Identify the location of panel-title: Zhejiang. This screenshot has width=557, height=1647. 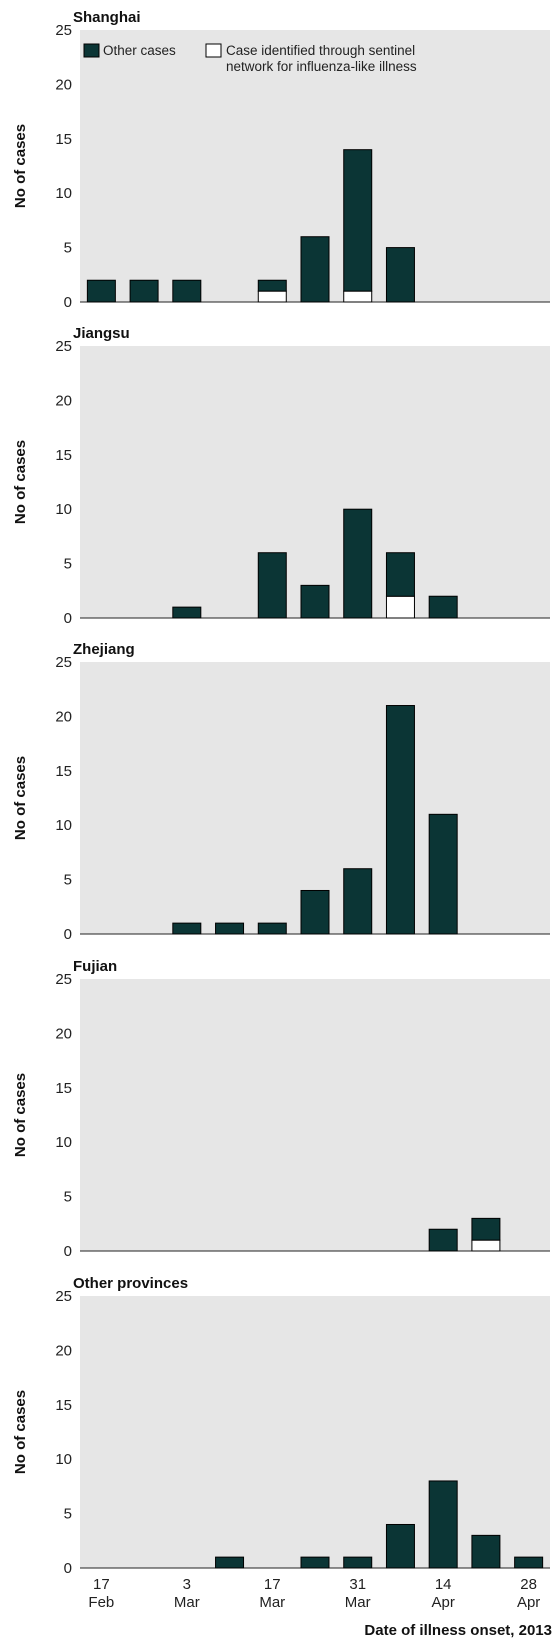
(104, 649).